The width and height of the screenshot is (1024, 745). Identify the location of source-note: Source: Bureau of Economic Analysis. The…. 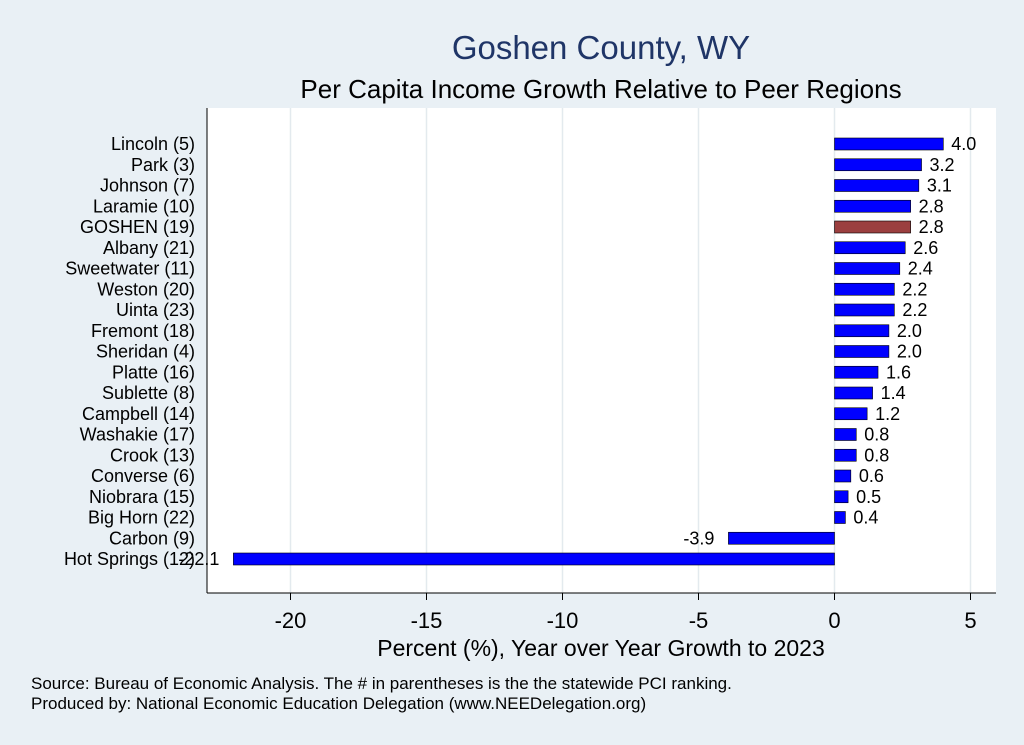
(381, 683).